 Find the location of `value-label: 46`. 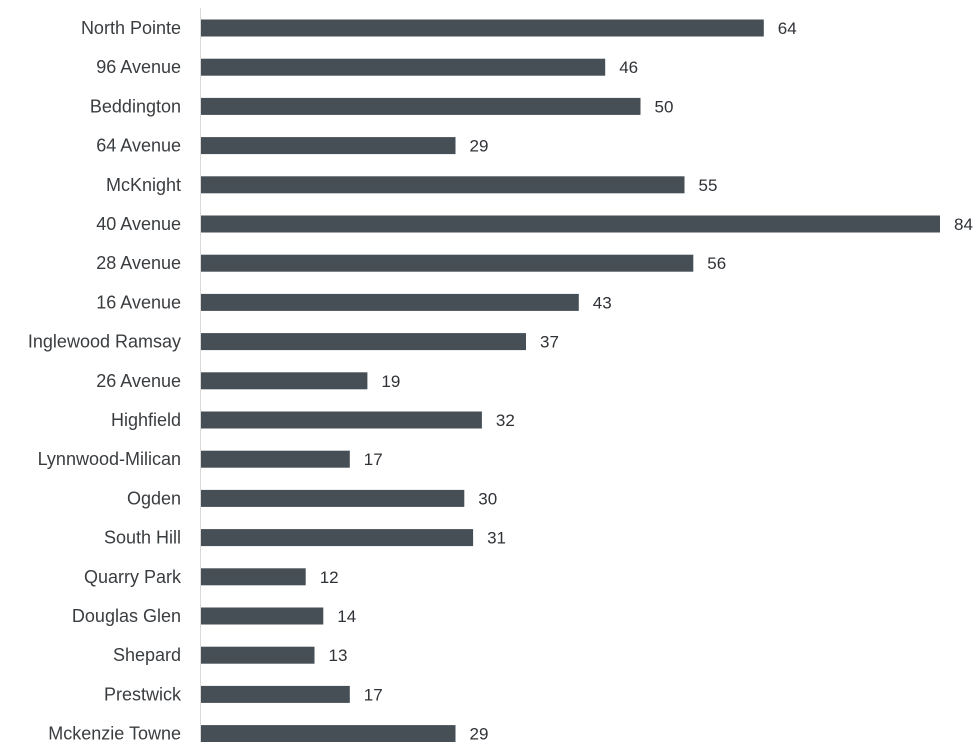

value-label: 46 is located at coordinates (628, 67).